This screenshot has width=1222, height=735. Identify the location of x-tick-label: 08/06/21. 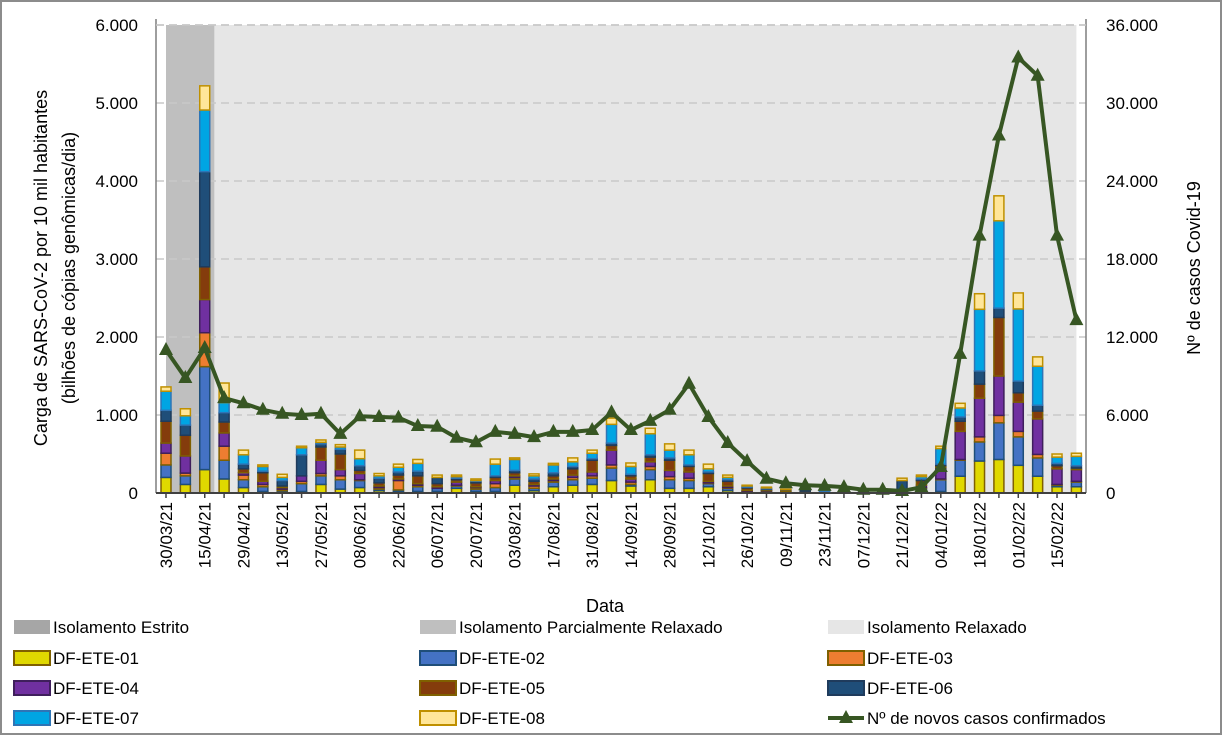
(360, 535).